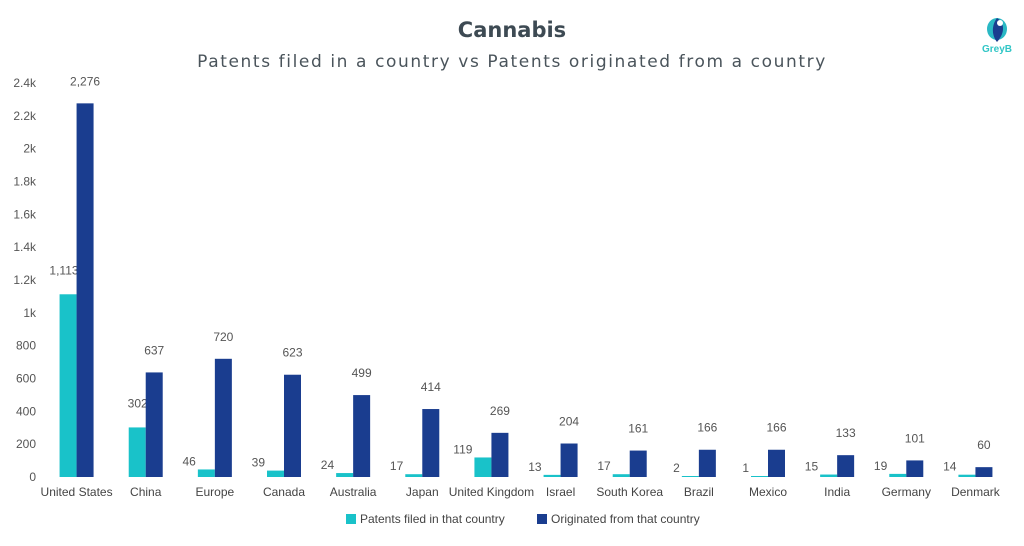 The image size is (1024, 546). What do you see at coordinates (26, 379) in the screenshot?
I see `y-tick-label: 600` at bounding box center [26, 379].